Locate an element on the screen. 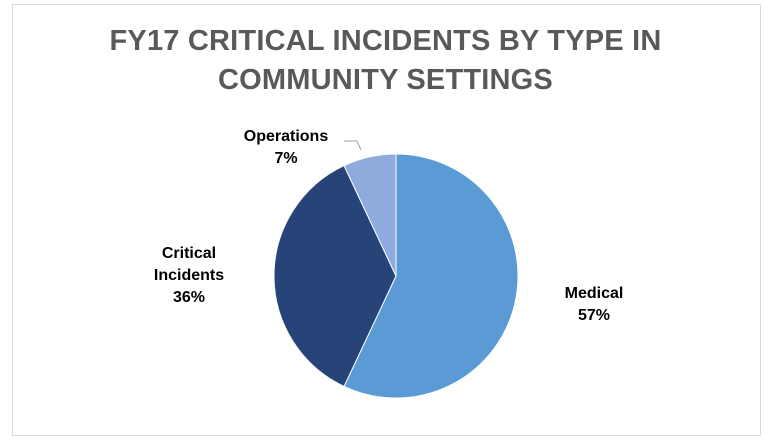  leader-line-operations is located at coordinates (353, 145).